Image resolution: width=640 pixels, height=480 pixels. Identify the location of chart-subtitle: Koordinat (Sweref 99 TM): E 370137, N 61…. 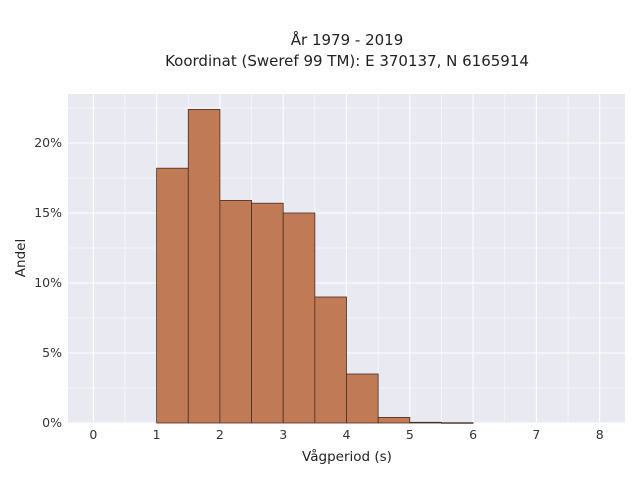
(347, 61).